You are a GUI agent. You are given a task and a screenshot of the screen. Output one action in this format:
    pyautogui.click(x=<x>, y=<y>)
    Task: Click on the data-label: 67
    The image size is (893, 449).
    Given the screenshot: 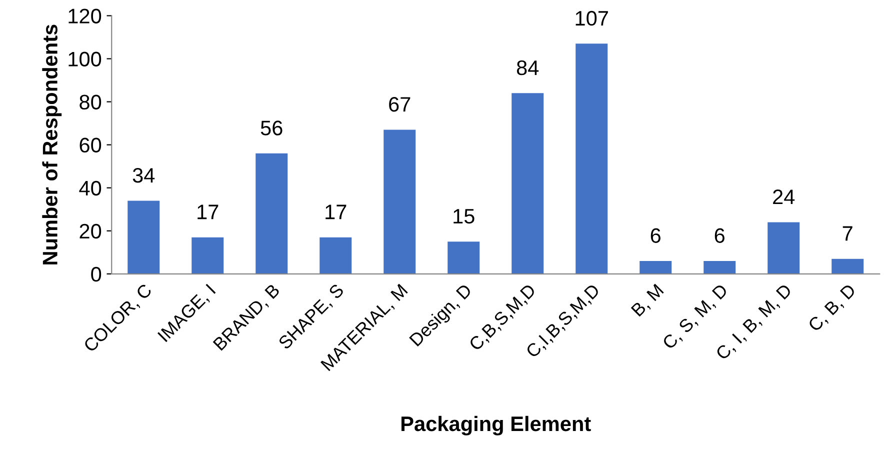 What is the action you would take?
    pyautogui.click(x=399, y=104)
    